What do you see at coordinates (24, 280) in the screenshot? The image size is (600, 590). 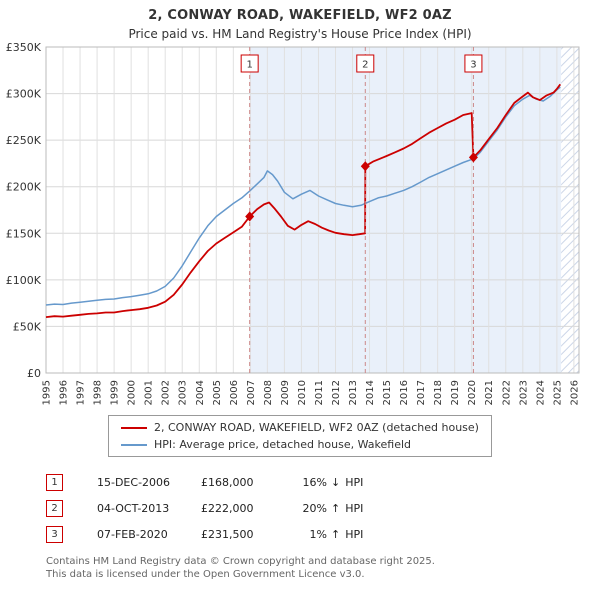 I see `svg-text: £100K` at bounding box center [24, 280].